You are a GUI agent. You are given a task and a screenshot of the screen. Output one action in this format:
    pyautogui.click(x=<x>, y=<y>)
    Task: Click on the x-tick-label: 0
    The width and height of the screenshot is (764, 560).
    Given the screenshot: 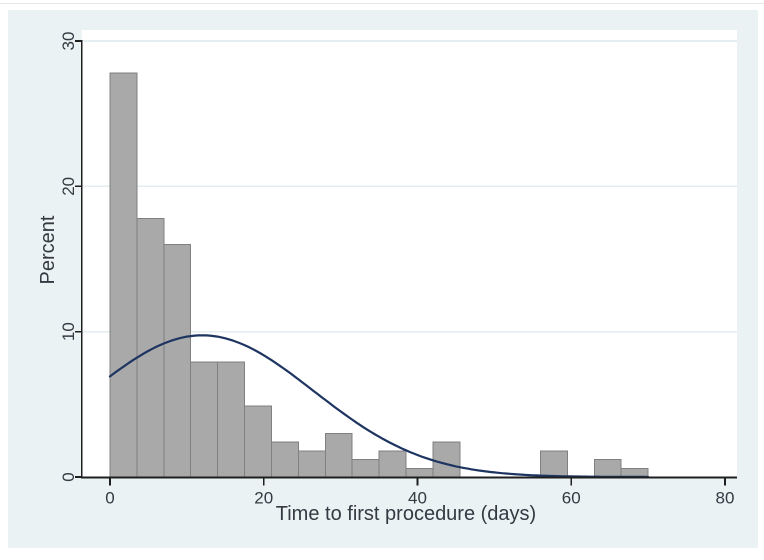 What is the action you would take?
    pyautogui.click(x=109, y=498)
    